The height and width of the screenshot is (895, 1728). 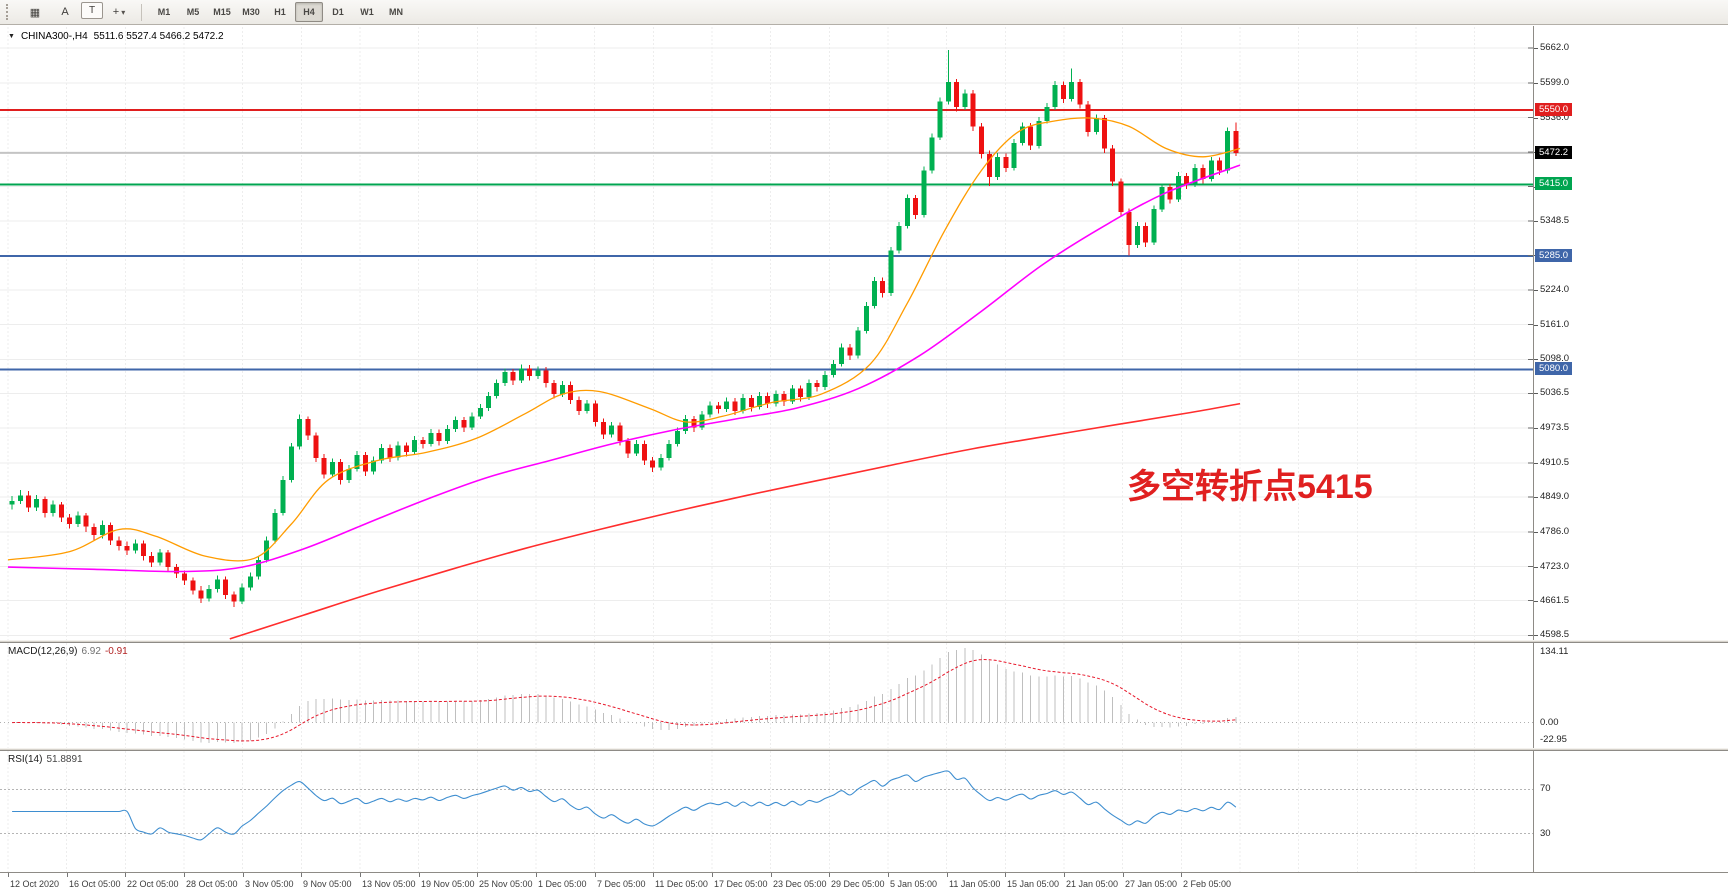 I want to click on timeframe-mn: MN, so click(x=396, y=12).